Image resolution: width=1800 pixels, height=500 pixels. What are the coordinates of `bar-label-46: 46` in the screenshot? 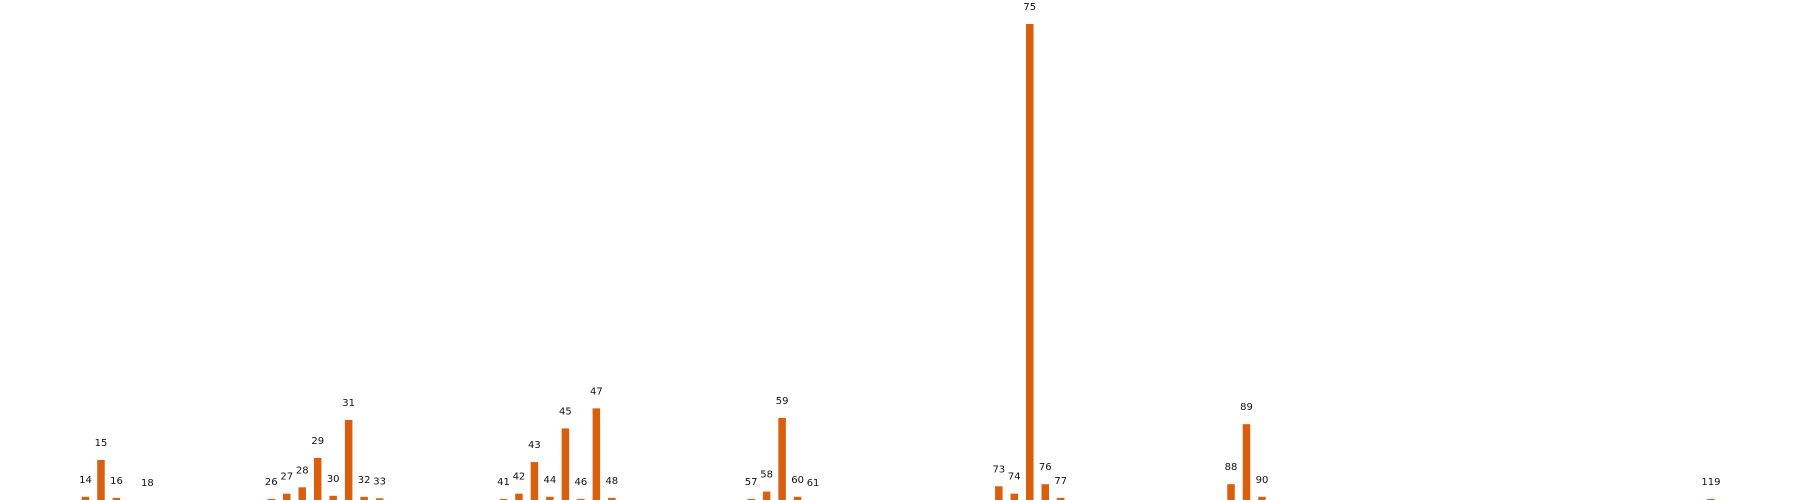 It's located at (580, 482).